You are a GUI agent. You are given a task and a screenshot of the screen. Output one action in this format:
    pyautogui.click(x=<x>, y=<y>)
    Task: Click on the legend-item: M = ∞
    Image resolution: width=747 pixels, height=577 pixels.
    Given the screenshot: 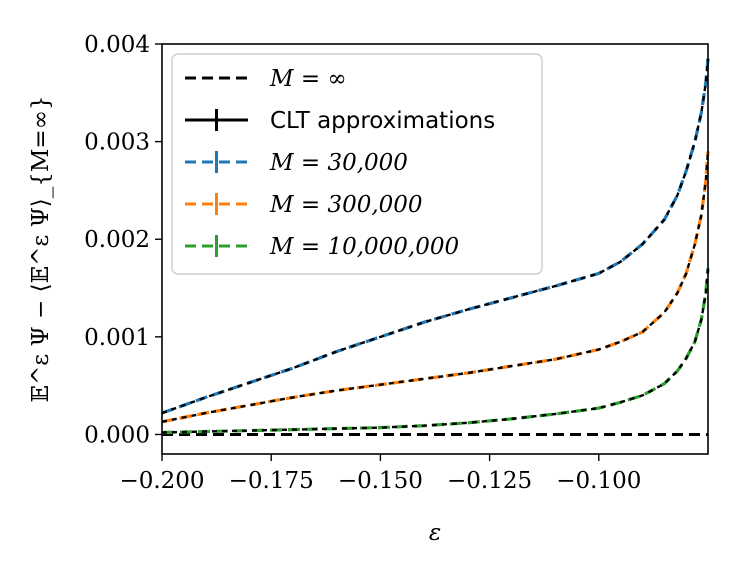 What is the action you would take?
    pyautogui.click(x=266, y=79)
    